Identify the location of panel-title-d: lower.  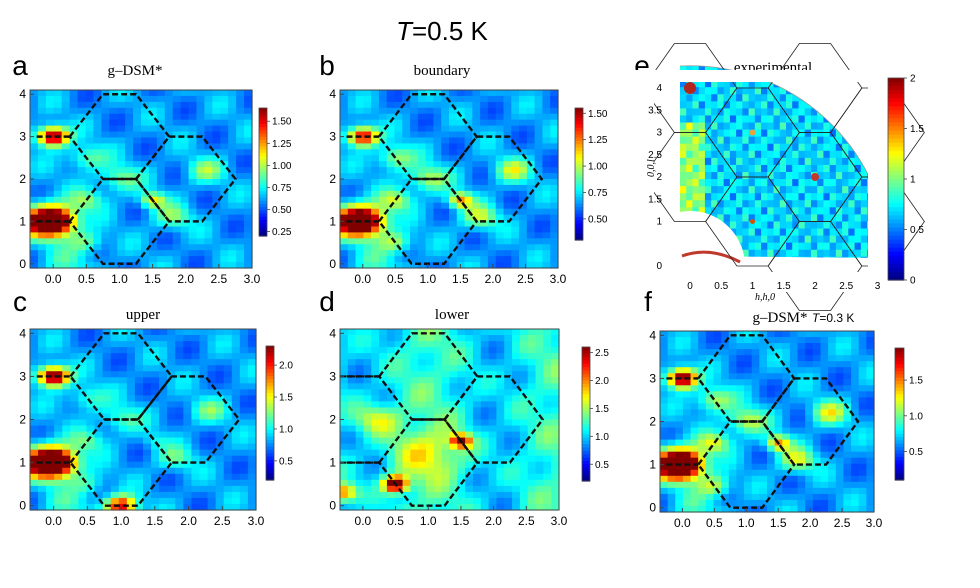
(452, 315).